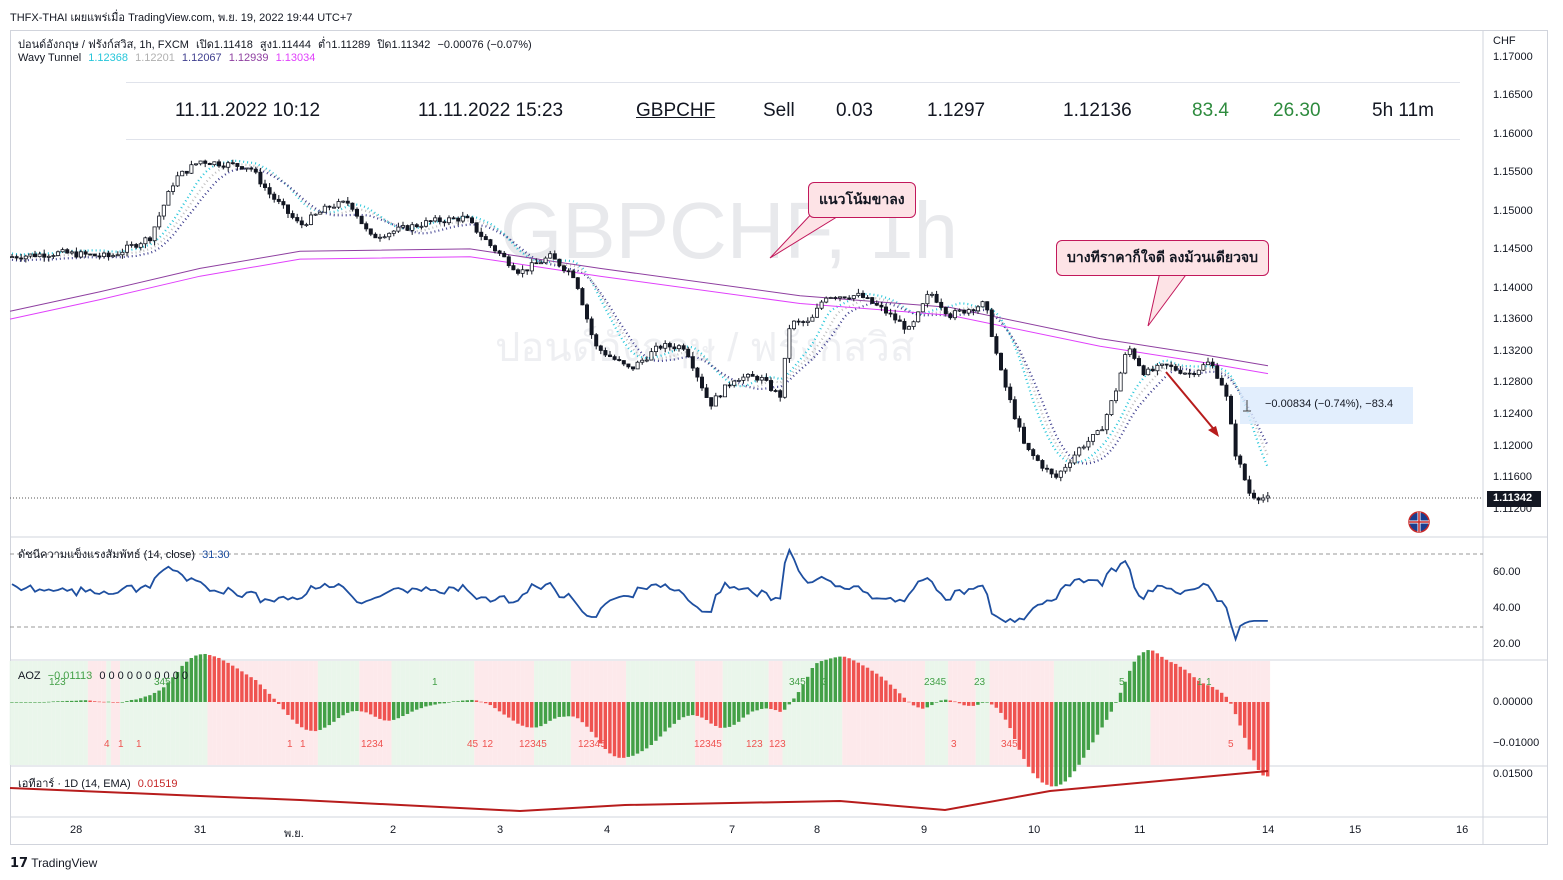 The image size is (1563, 880). Describe the element at coordinates (705, 348) in the screenshot. I see `name-watermark: ปอนด์อังกฤษ / ฟรังก์สวิส` at that location.